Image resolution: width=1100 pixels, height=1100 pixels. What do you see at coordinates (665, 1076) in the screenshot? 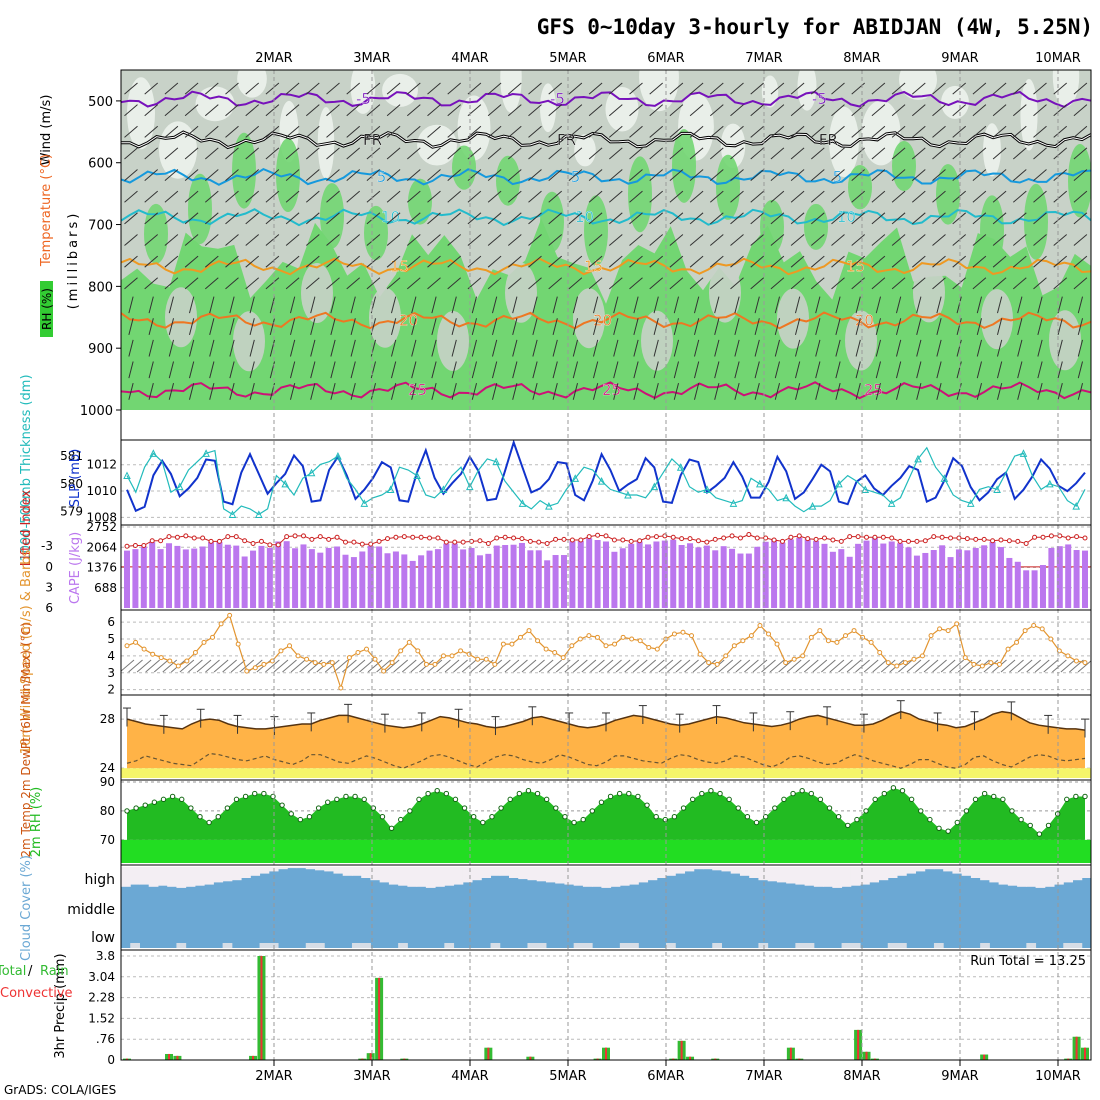
I see `date-label-bottom: 6MAR` at bounding box center [665, 1076].